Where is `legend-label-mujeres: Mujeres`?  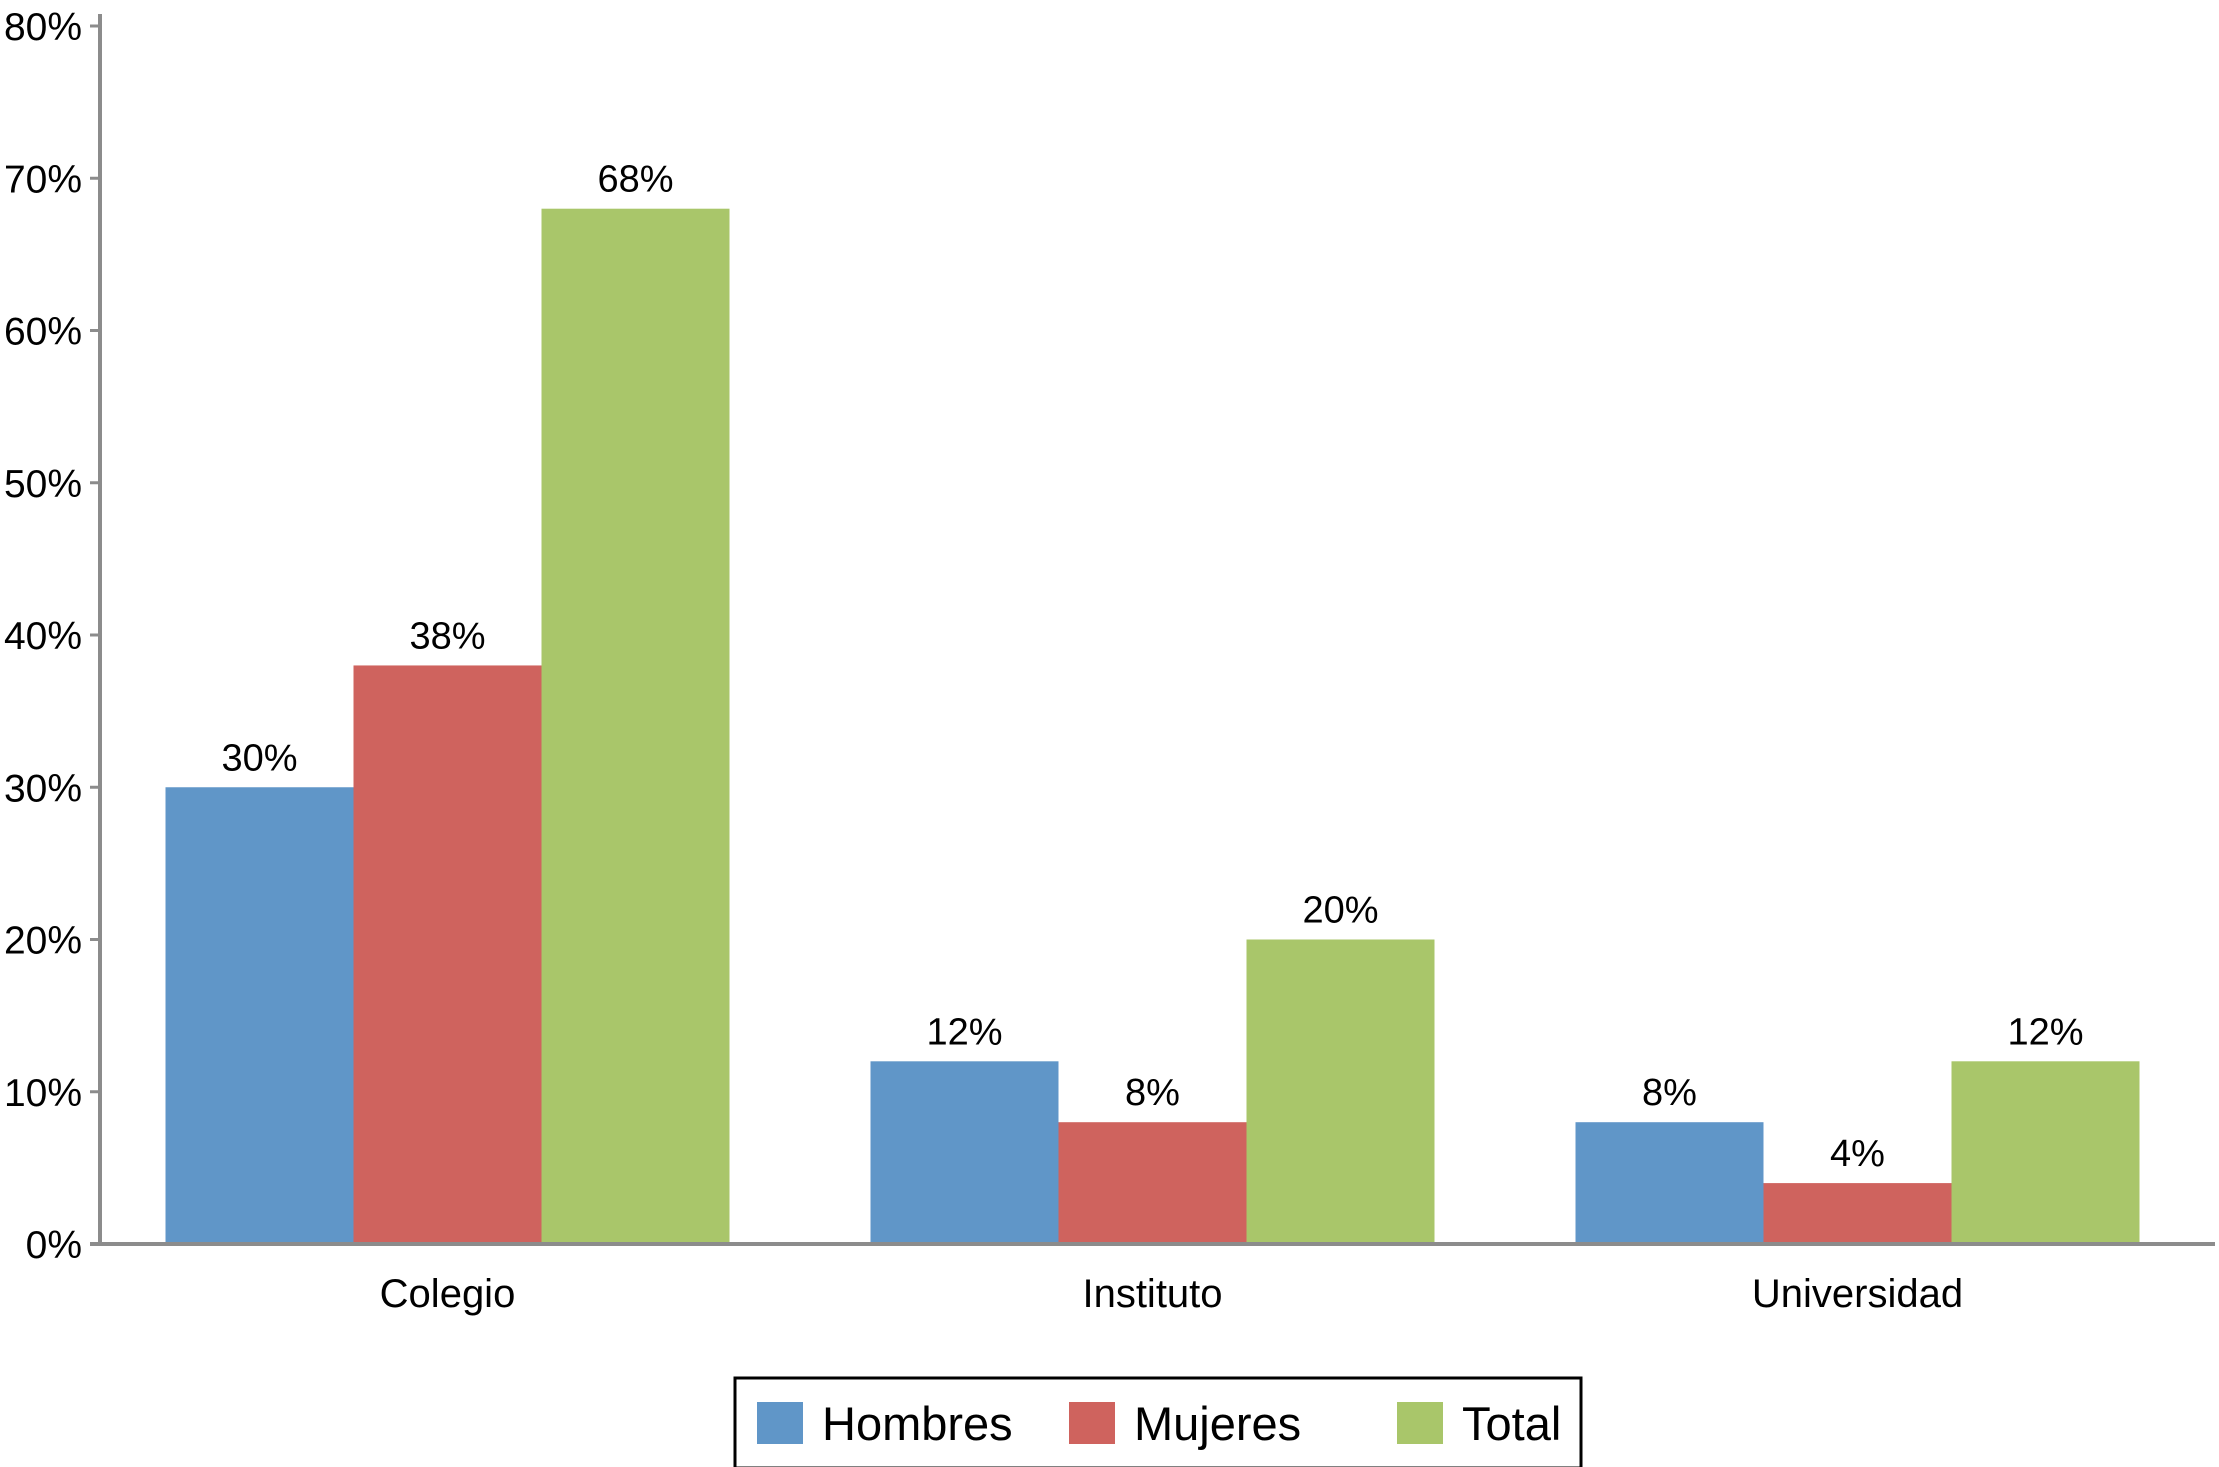
legend-label-mujeres: Mujeres is located at coordinates (1217, 1423).